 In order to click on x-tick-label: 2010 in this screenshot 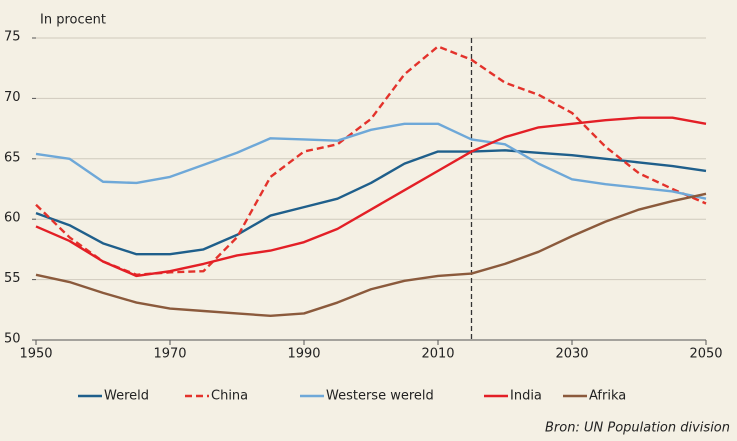, I will do `click(437, 354)`.